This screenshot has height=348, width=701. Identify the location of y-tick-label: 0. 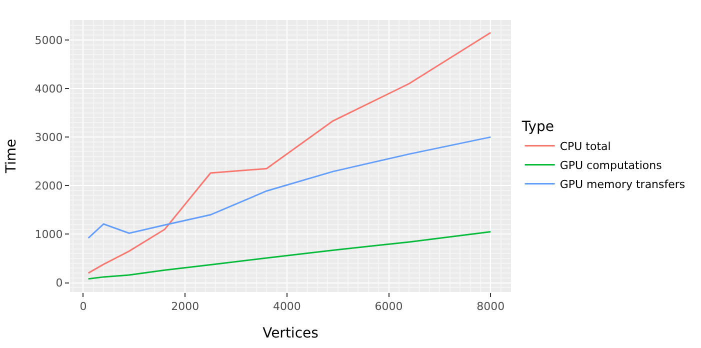
(59, 283).